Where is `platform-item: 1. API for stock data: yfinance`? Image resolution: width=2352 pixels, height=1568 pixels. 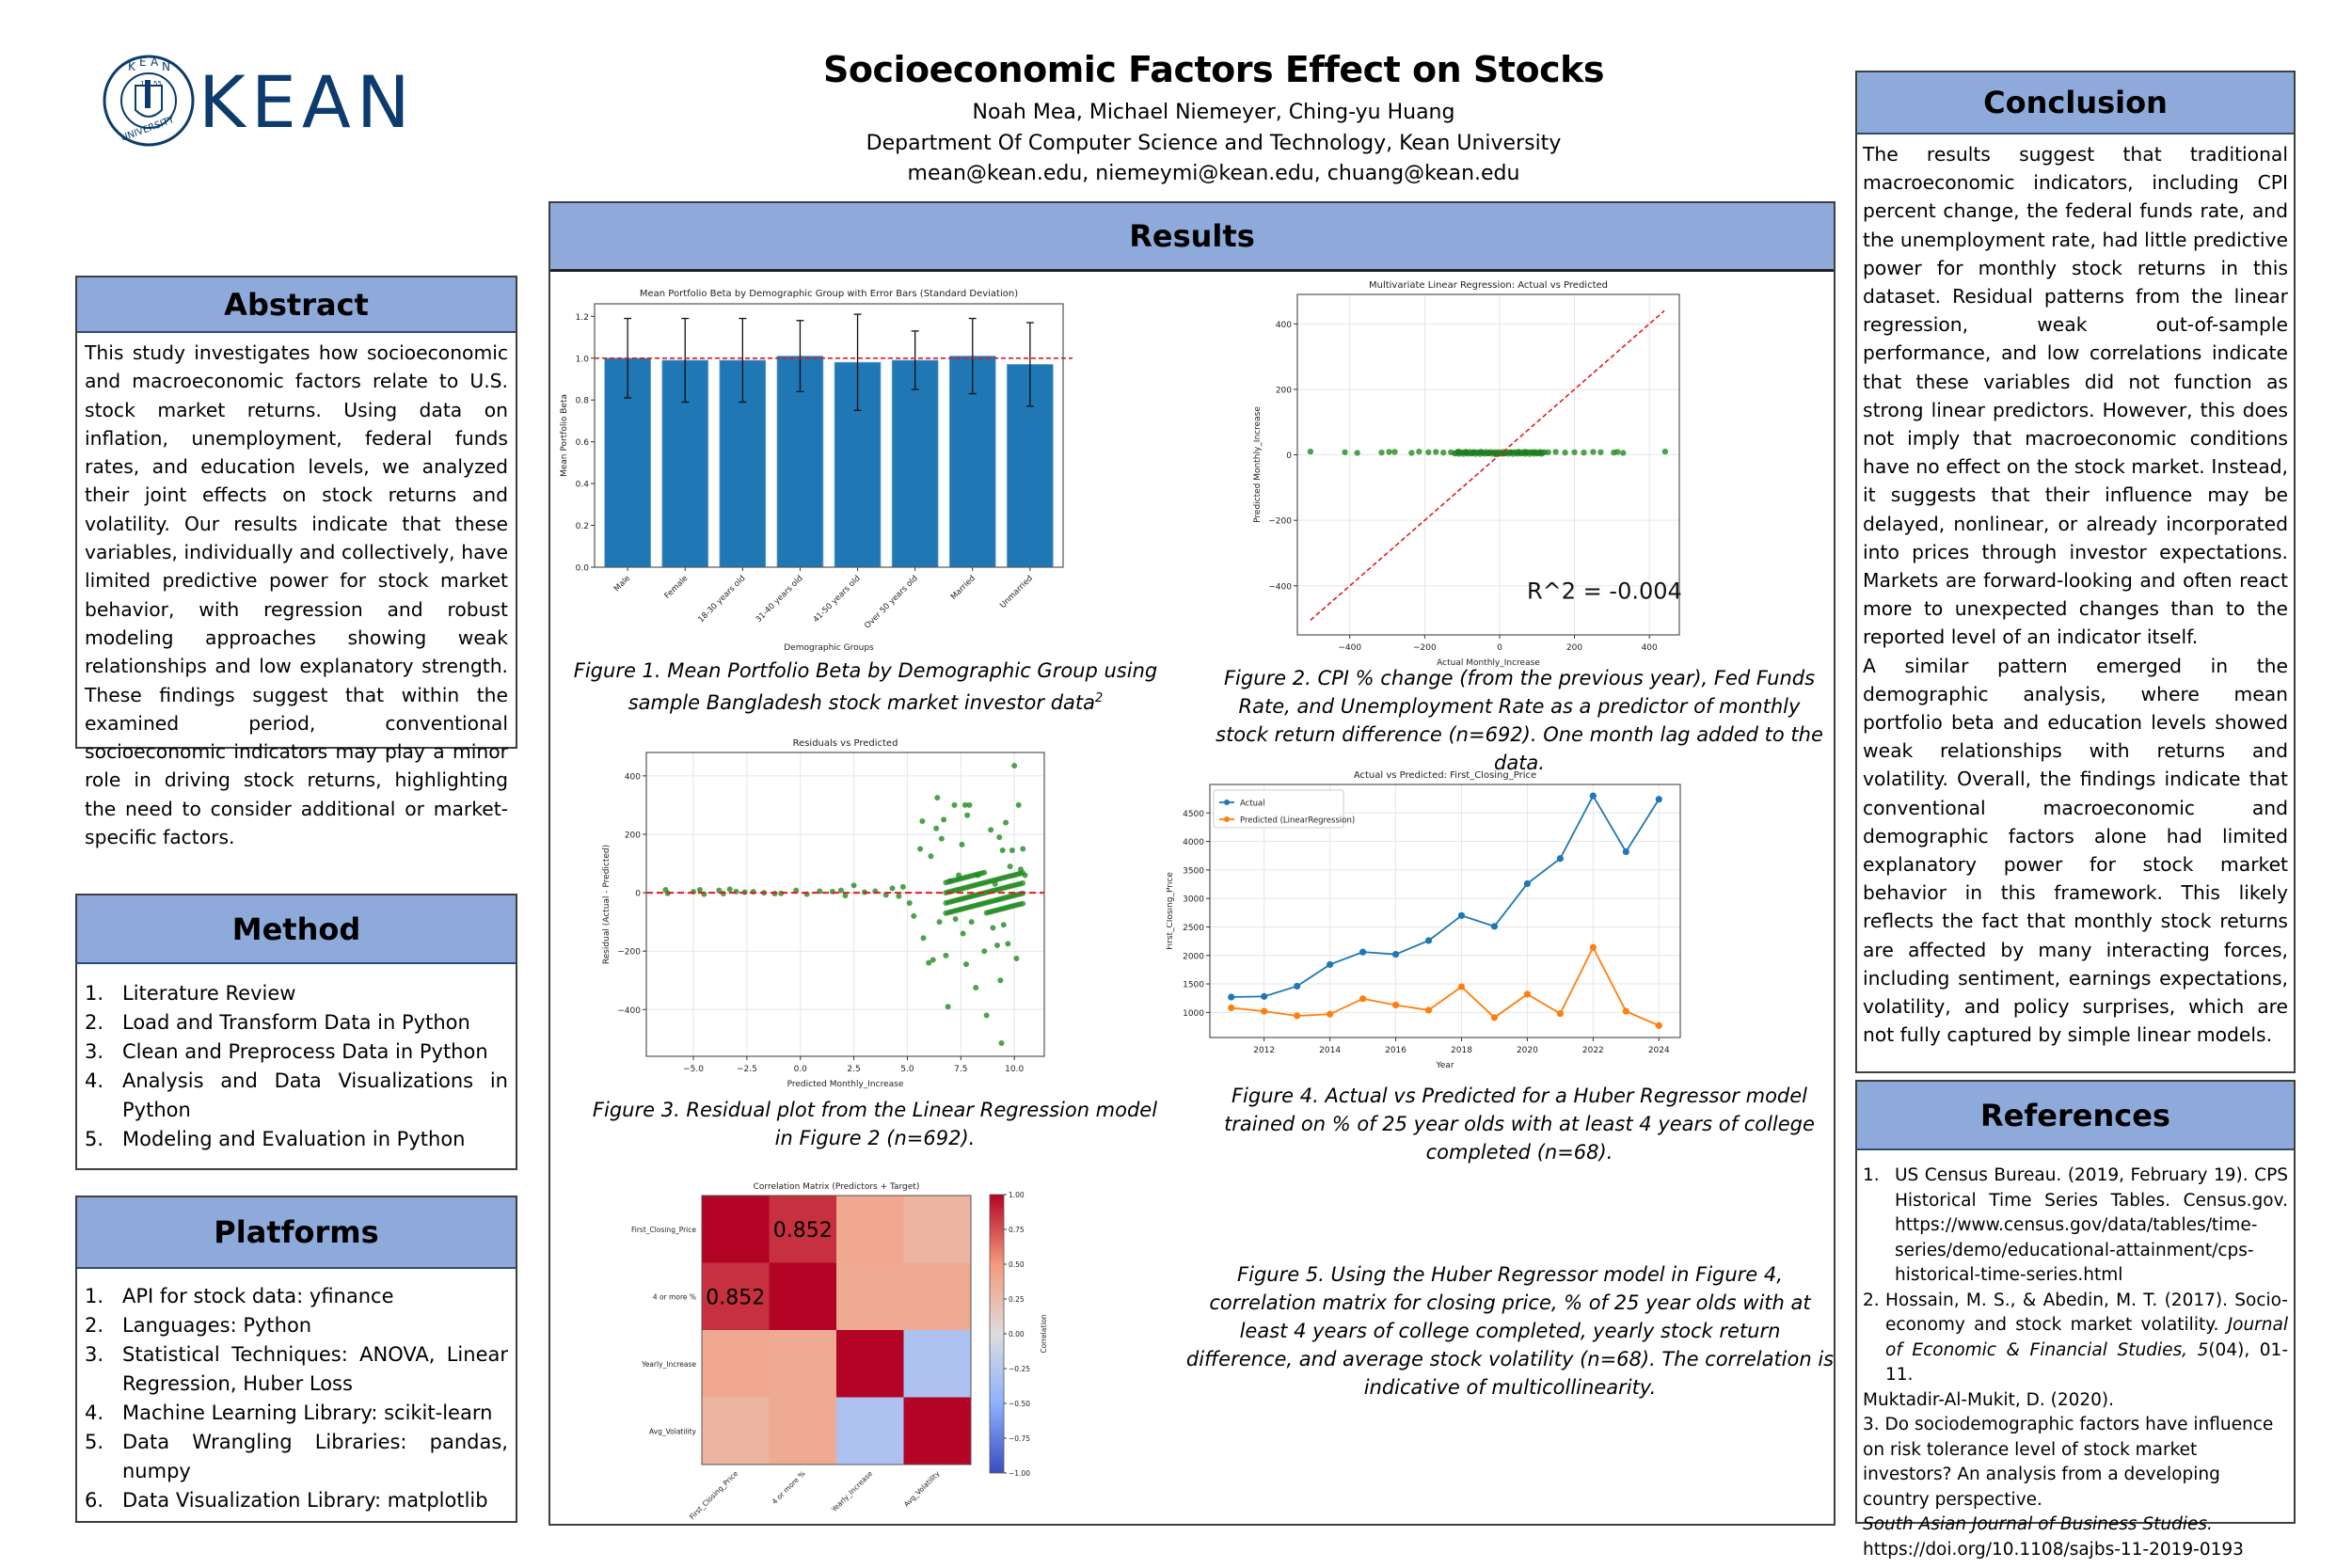 platform-item: 1. API for stock data: yfinance is located at coordinates (239, 1296).